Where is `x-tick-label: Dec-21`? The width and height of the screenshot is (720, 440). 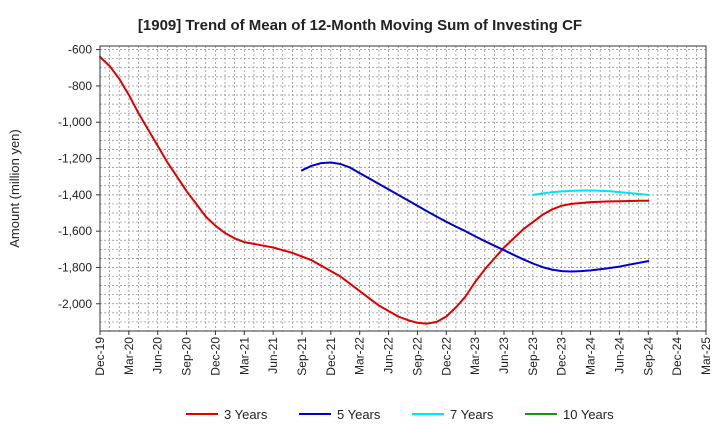
x-tick-label: Dec-21 is located at coordinates (331, 356).